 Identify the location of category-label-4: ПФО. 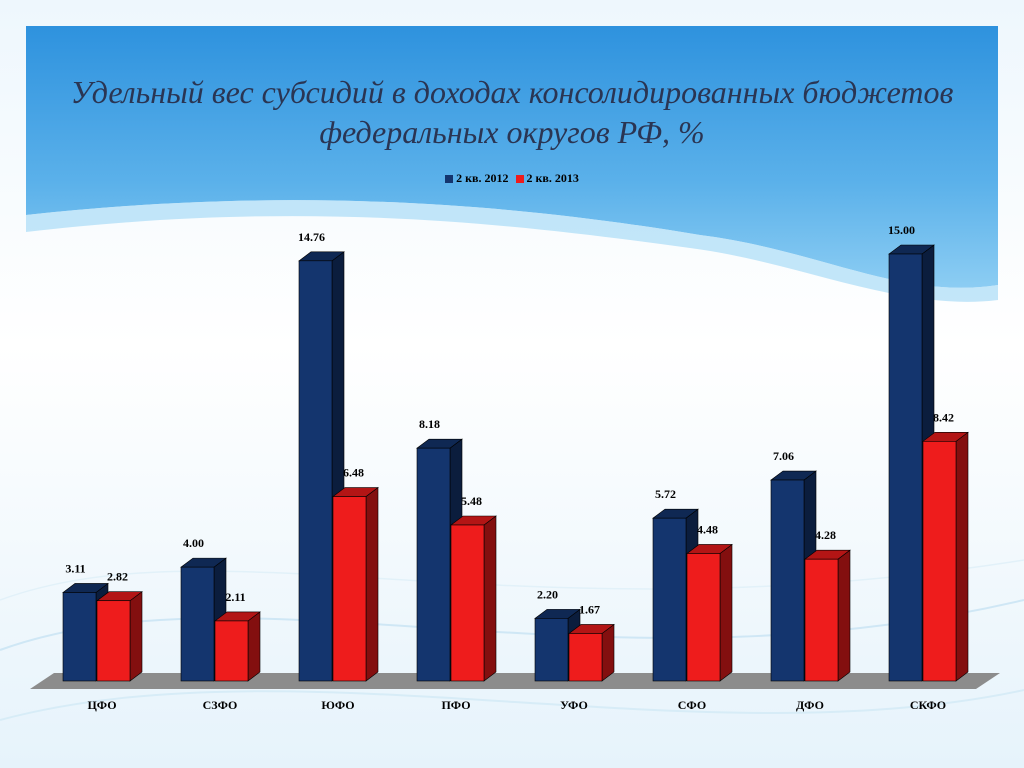
(455, 705).